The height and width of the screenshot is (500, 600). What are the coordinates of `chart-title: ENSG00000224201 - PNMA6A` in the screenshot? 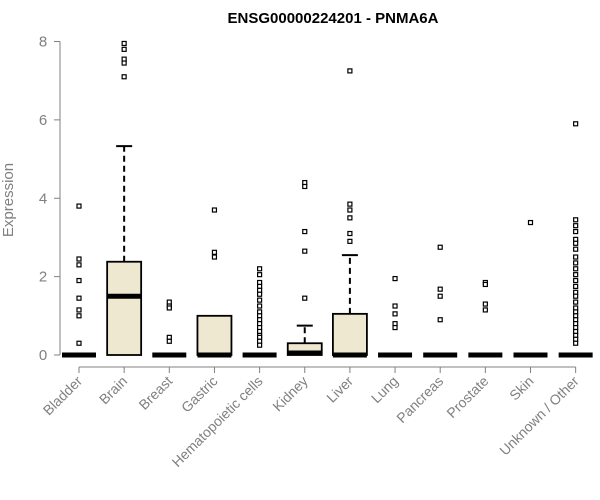 It's located at (333, 18).